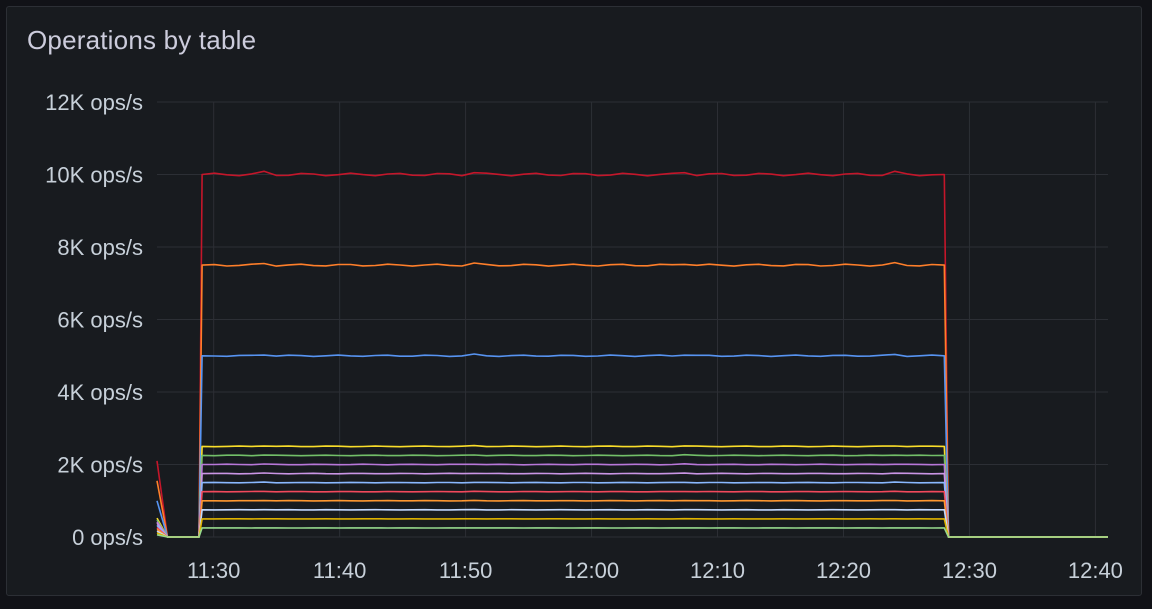 The height and width of the screenshot is (609, 1152). Describe the element at coordinates (94, 102) in the screenshot. I see `y-tick-label: 12K ops/s` at that location.